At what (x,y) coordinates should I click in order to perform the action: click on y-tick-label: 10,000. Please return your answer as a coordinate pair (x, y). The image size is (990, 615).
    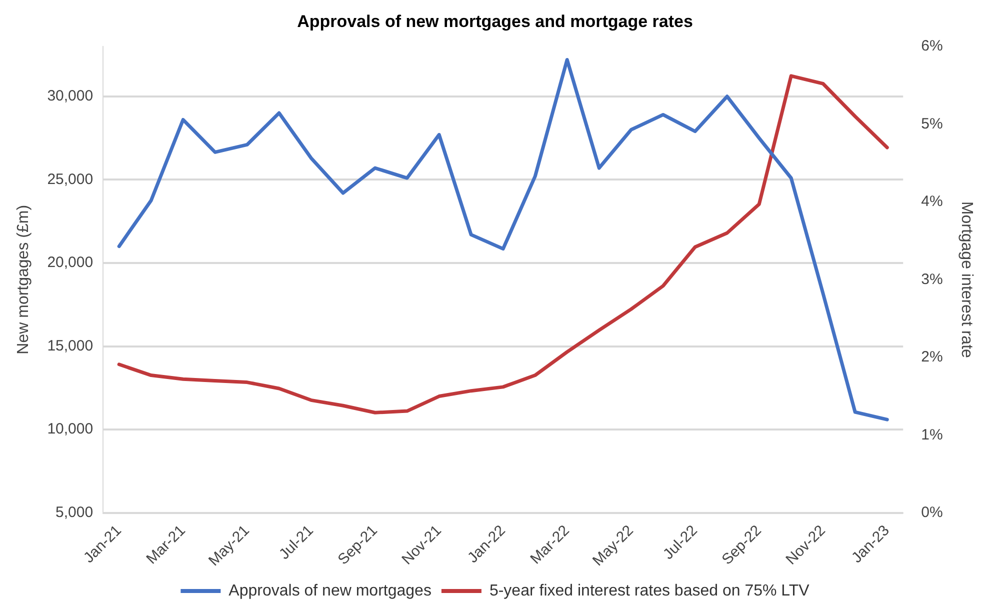
    Looking at the image, I should click on (70, 429).